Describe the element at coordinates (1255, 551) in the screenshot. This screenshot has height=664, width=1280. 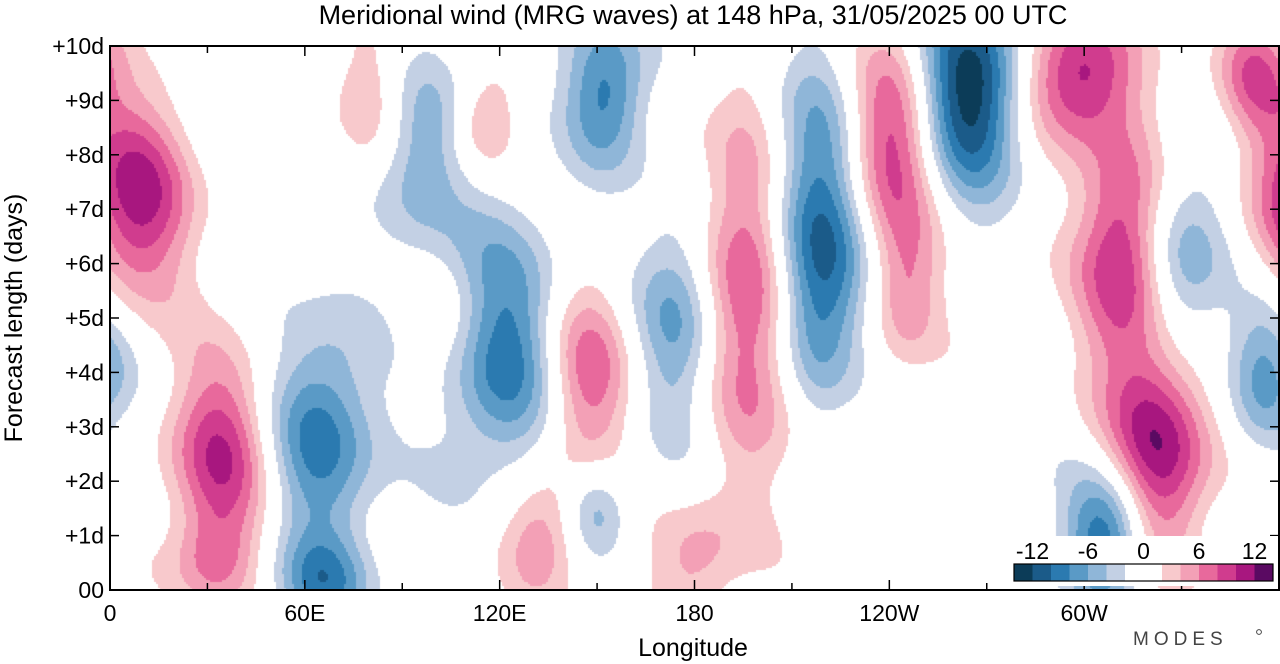
I see `colorbar-label: 12` at that location.